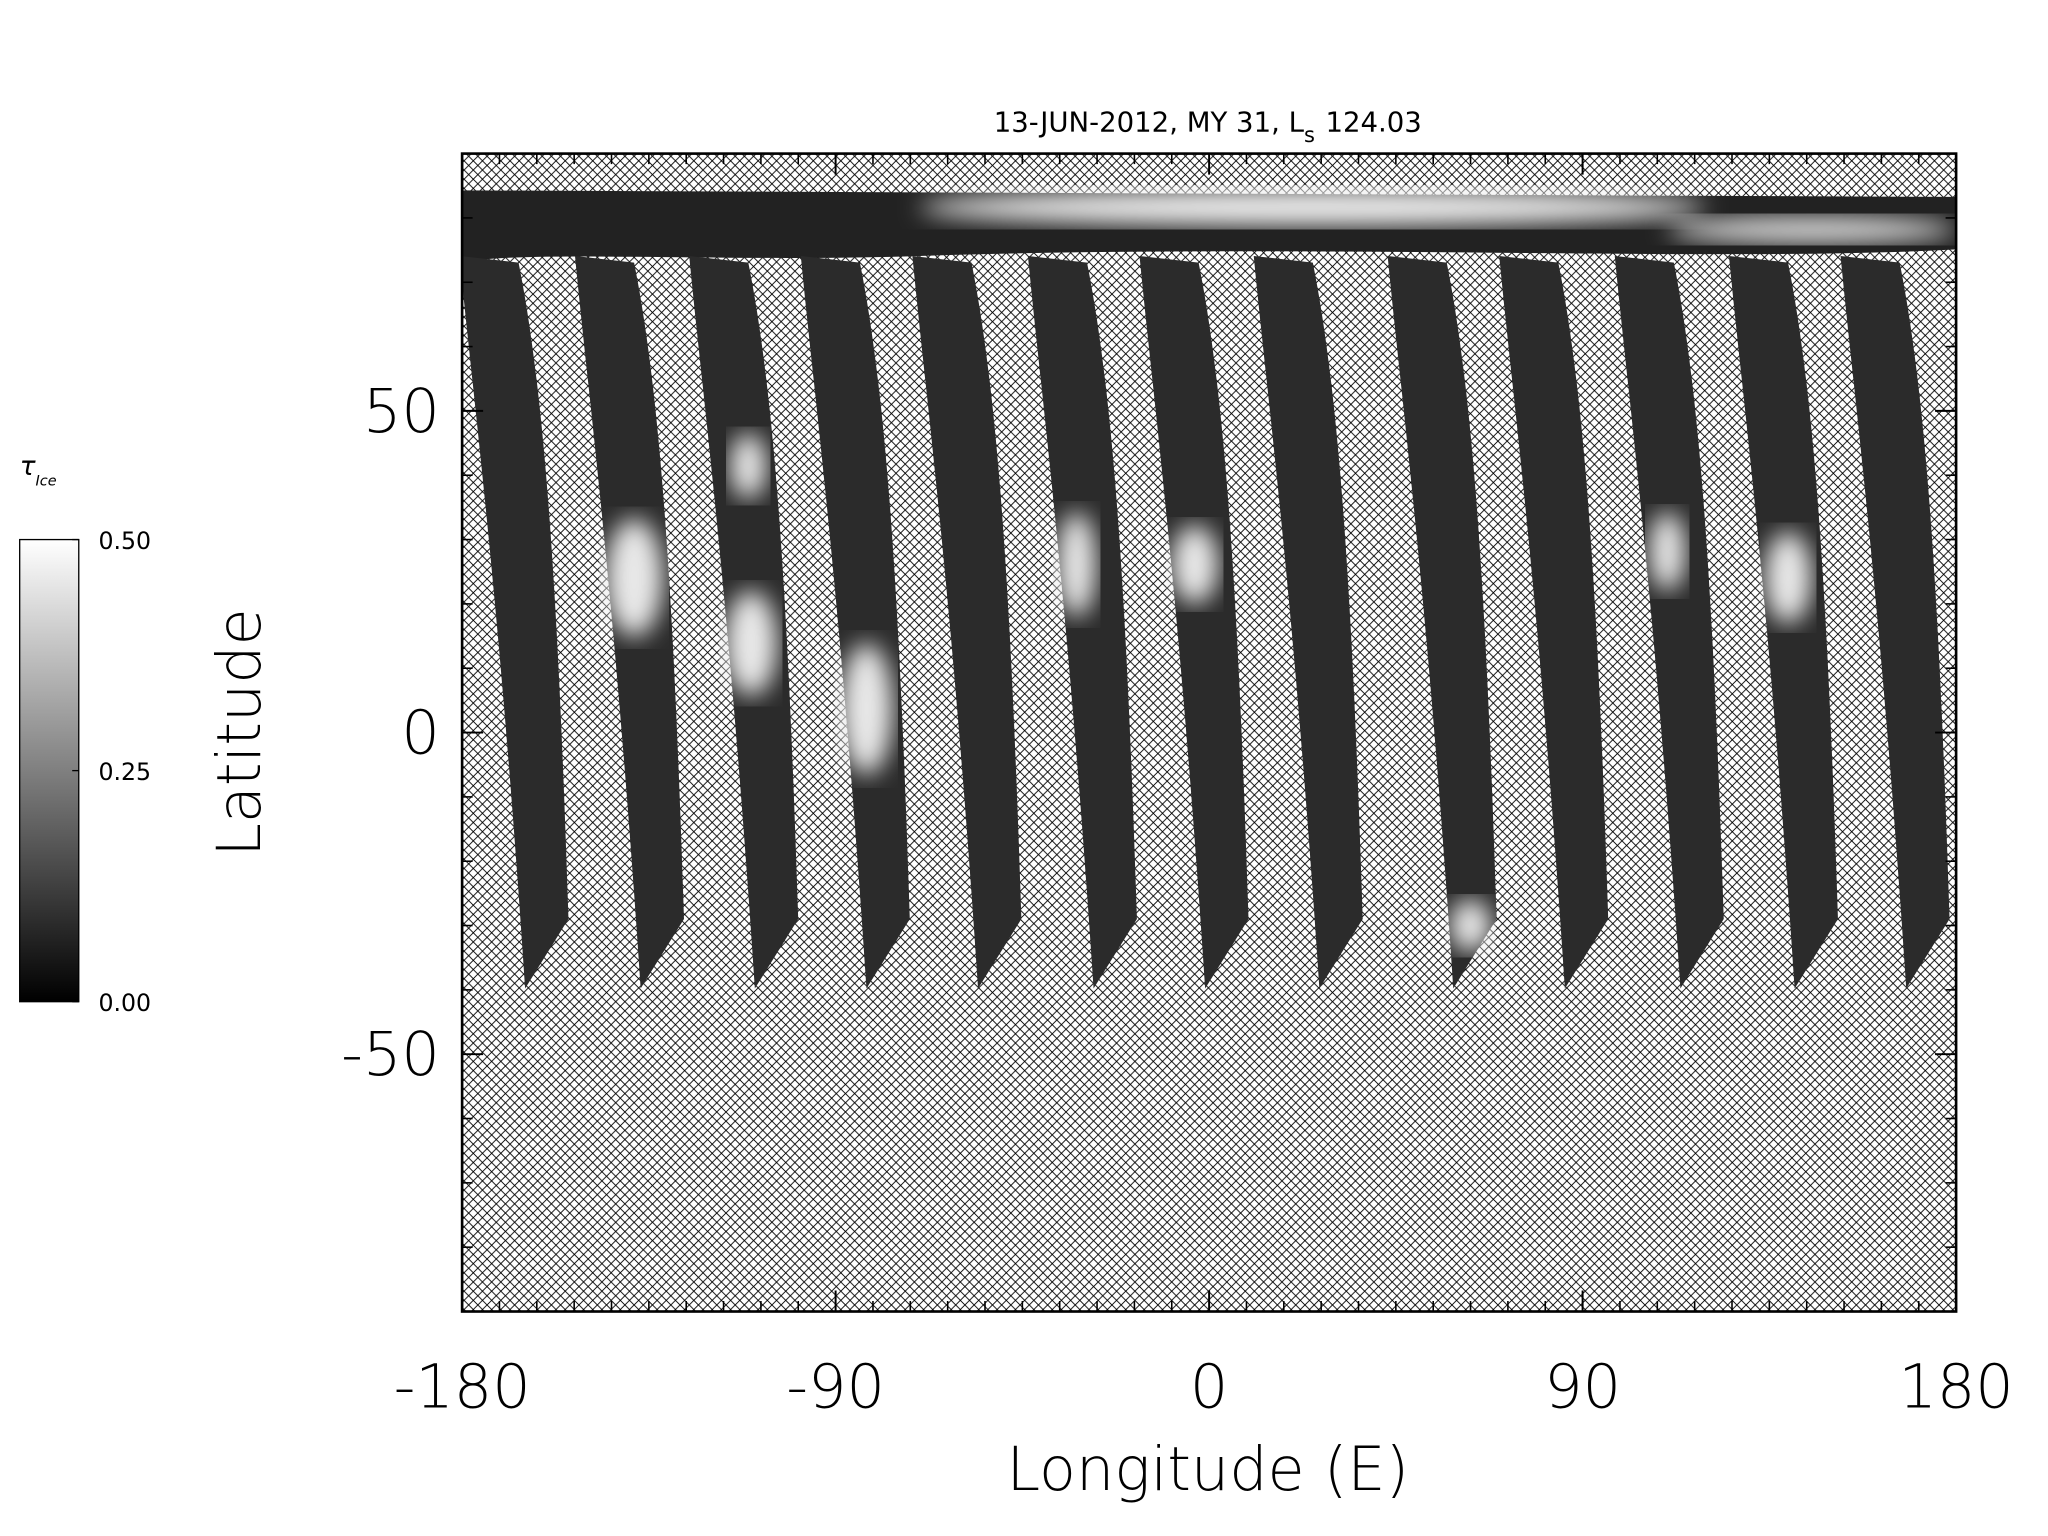 The height and width of the screenshot is (1536, 2048). What do you see at coordinates (1209, 1387) in the screenshot?
I see `x-tick-label: 0` at bounding box center [1209, 1387].